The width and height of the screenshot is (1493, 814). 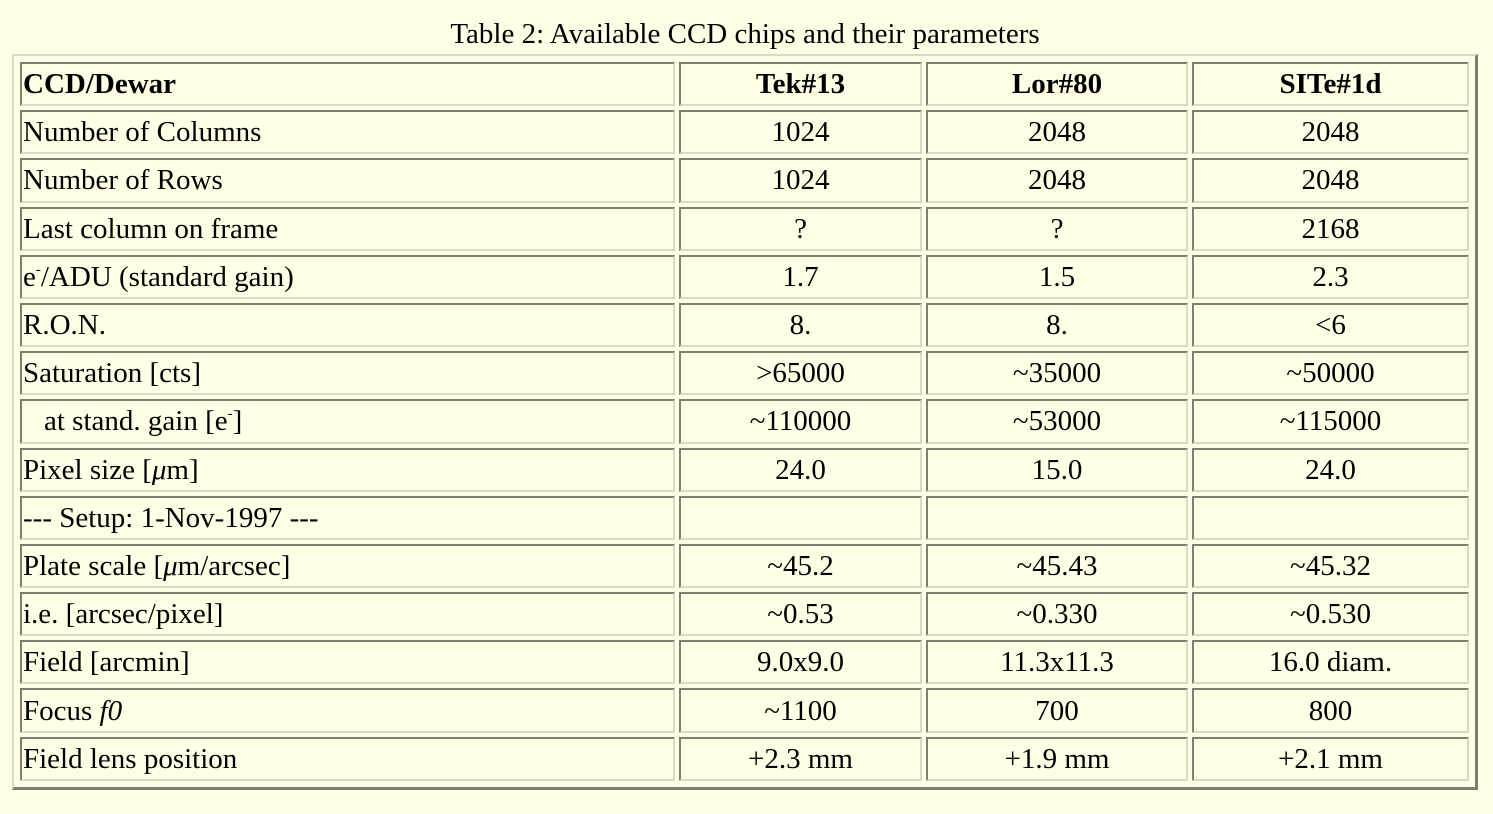 I want to click on row-label: R.O.N., so click(x=347, y=325).